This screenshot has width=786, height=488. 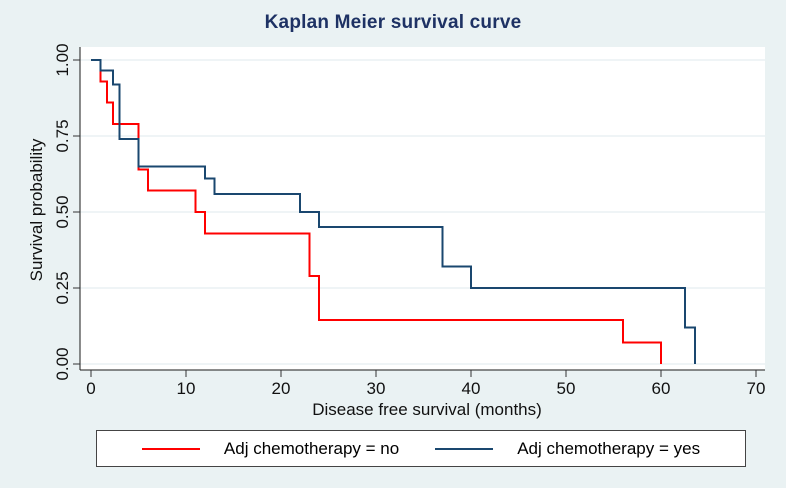 What do you see at coordinates (62, 364) in the screenshot?
I see `y-tick-label: 0.00` at bounding box center [62, 364].